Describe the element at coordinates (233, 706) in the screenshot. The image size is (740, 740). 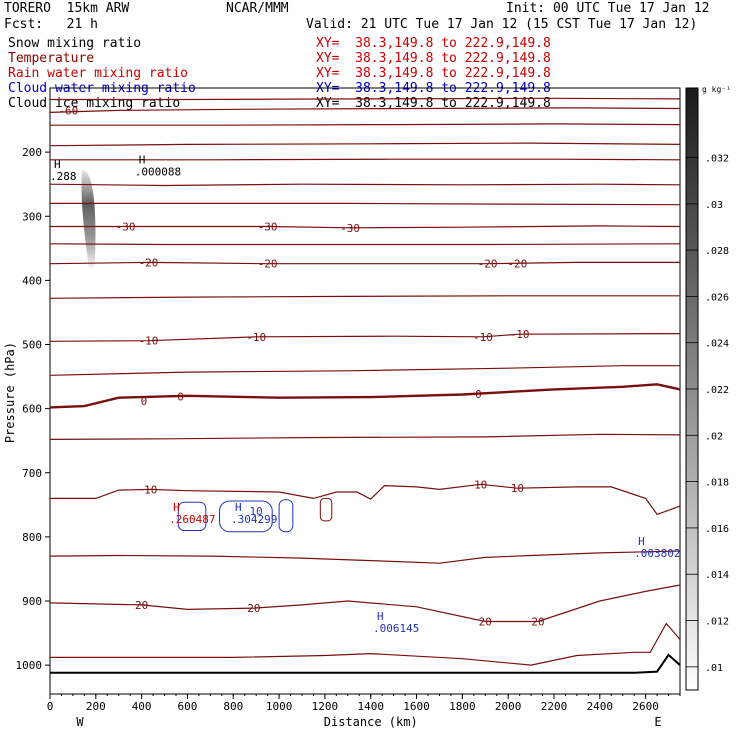
I see `x-tick-label: 800` at that location.